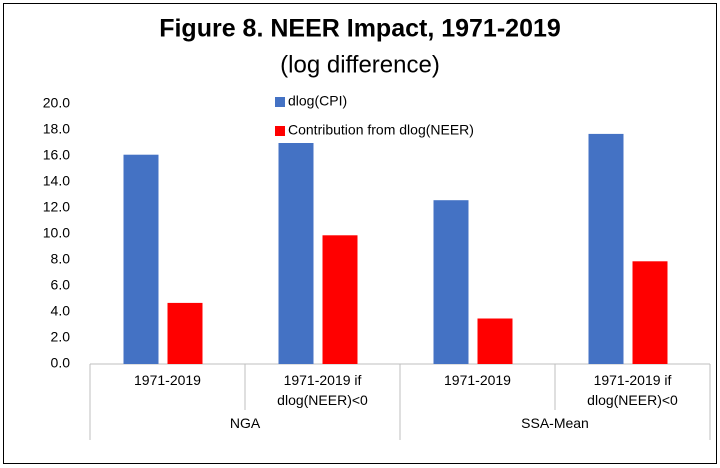 This screenshot has width=720, height=468. Describe the element at coordinates (381, 130) in the screenshot. I see `legend-label: Contribution from dlog(NEER)` at that location.